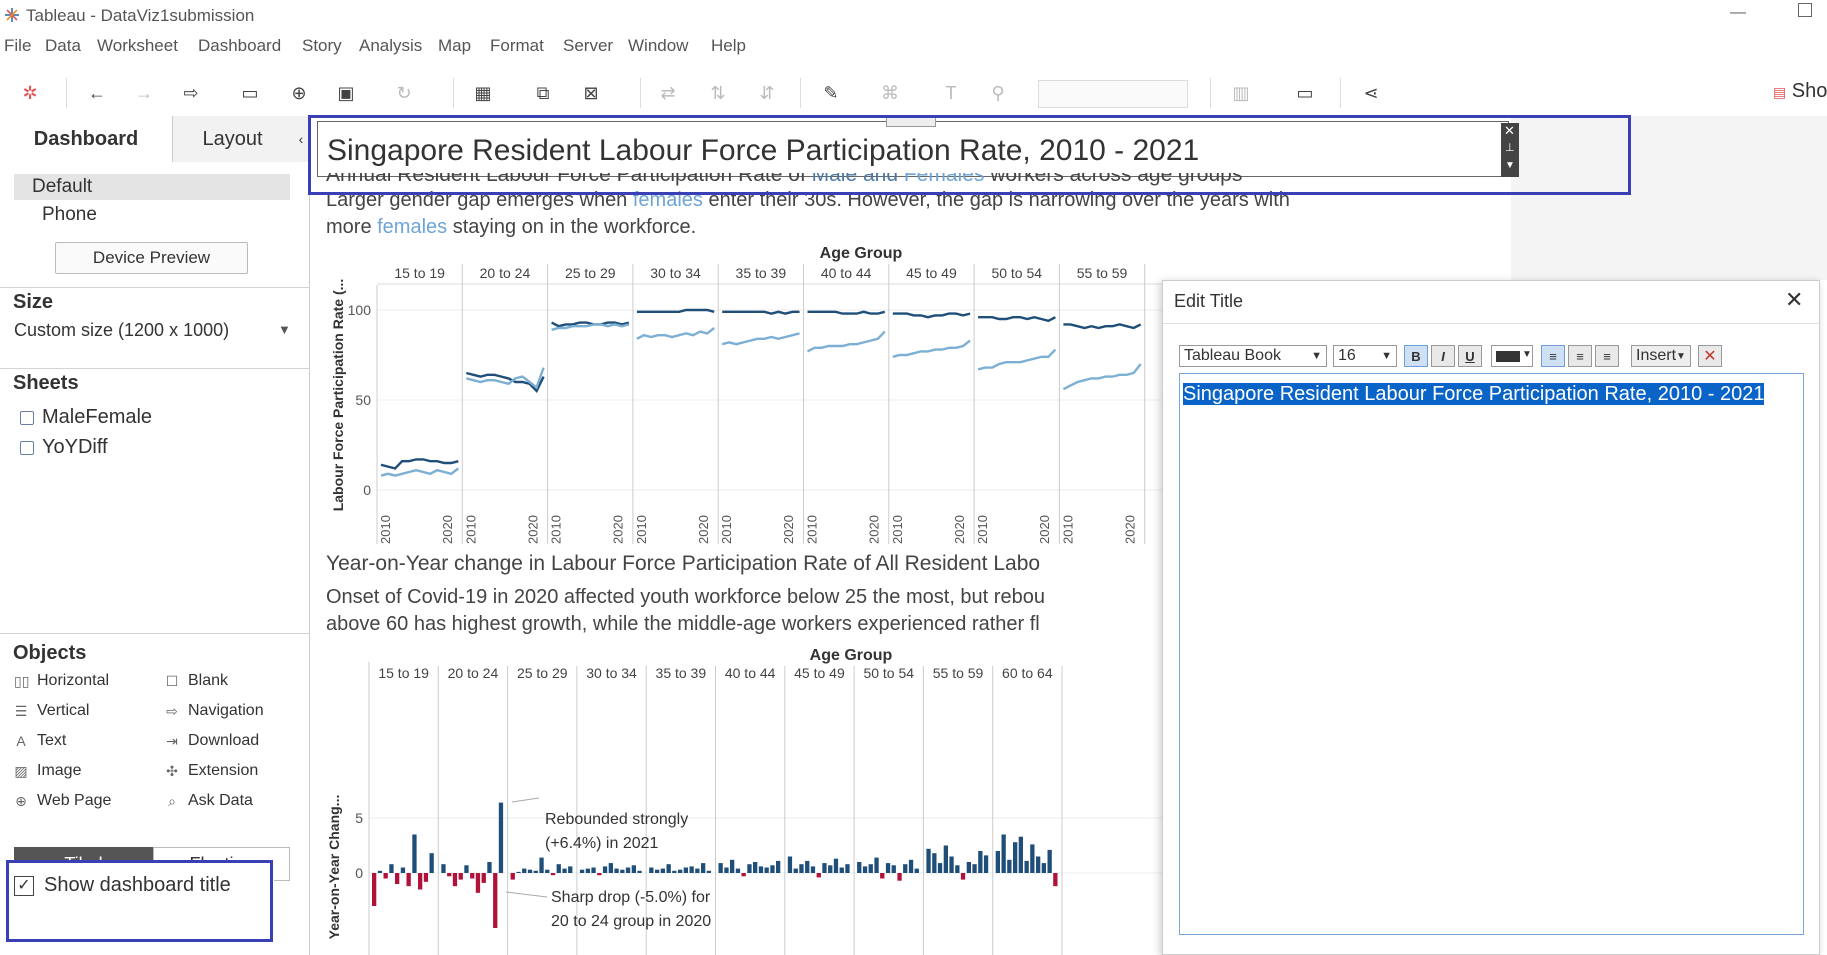 The width and height of the screenshot is (1827, 955). I want to click on group-icon: ⌘, so click(890, 92).